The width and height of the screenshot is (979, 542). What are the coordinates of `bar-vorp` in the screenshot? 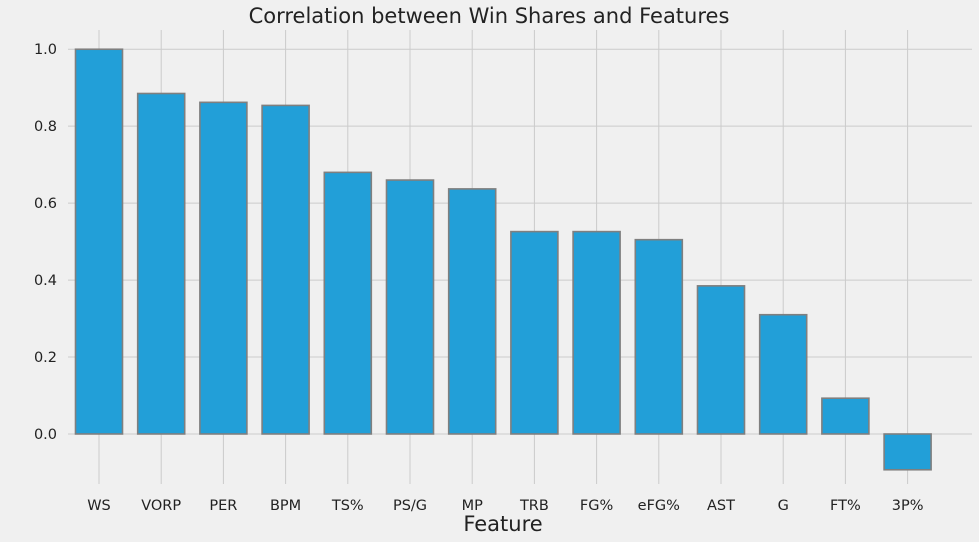 It's located at (161, 263).